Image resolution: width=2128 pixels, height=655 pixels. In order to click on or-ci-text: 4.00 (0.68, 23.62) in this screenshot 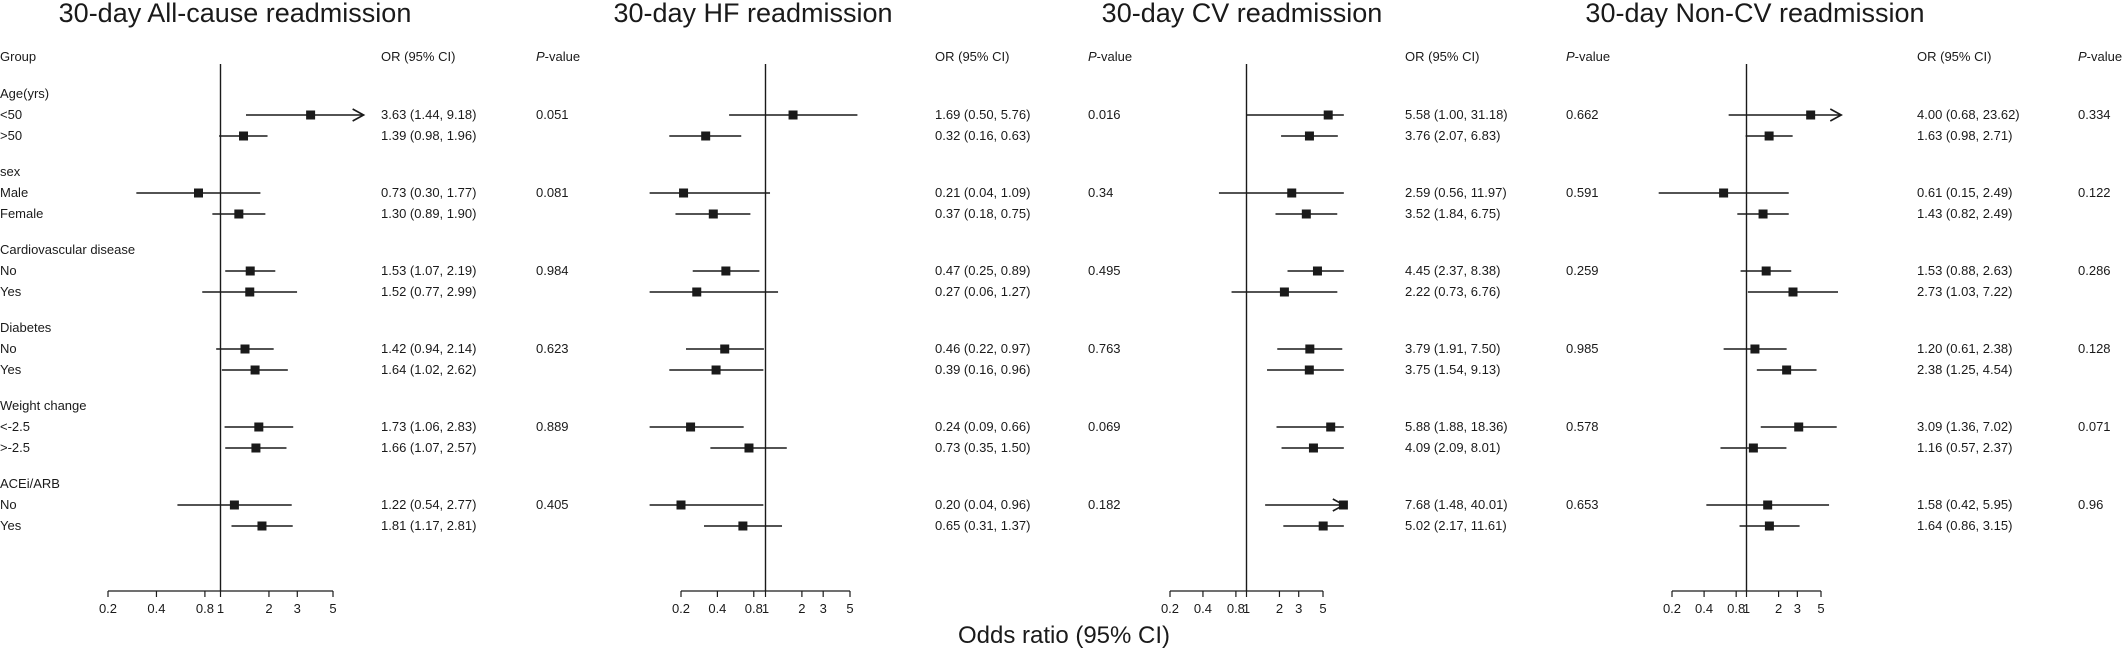, I will do `click(1968, 114)`.